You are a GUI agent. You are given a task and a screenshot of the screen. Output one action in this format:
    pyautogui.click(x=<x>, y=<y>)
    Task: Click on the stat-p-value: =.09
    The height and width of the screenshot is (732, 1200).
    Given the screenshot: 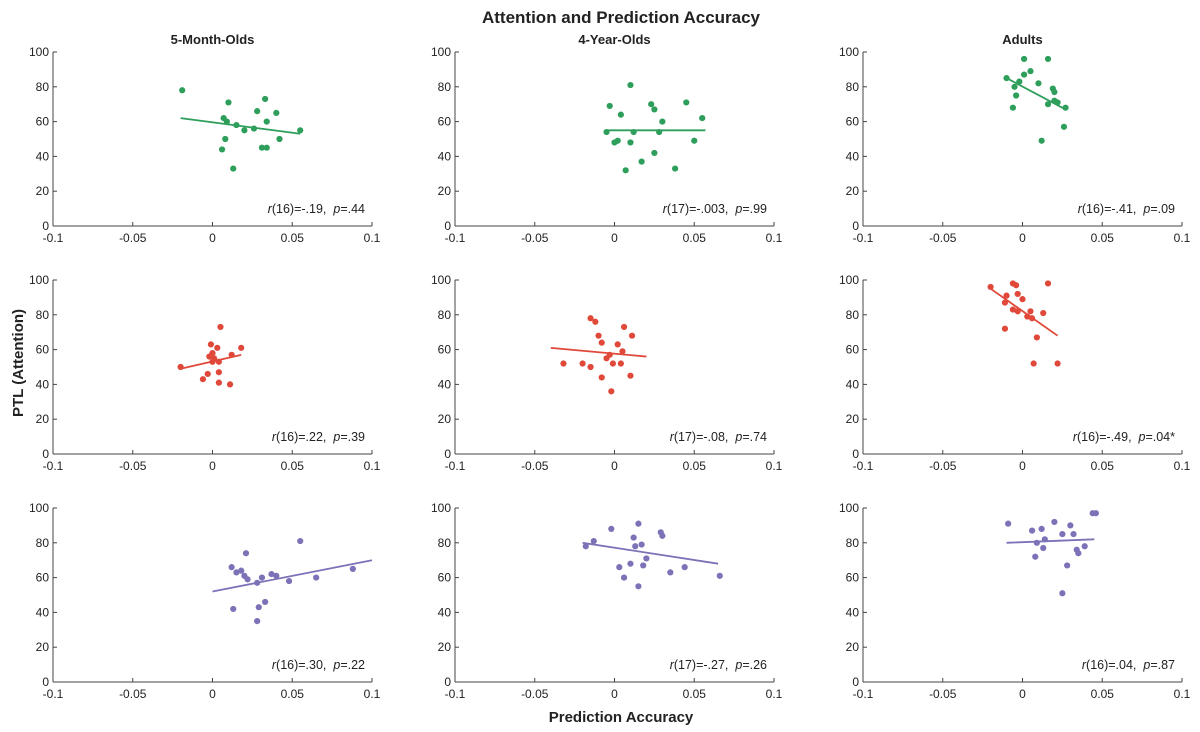 What is the action you would take?
    pyautogui.click(x=1162, y=209)
    